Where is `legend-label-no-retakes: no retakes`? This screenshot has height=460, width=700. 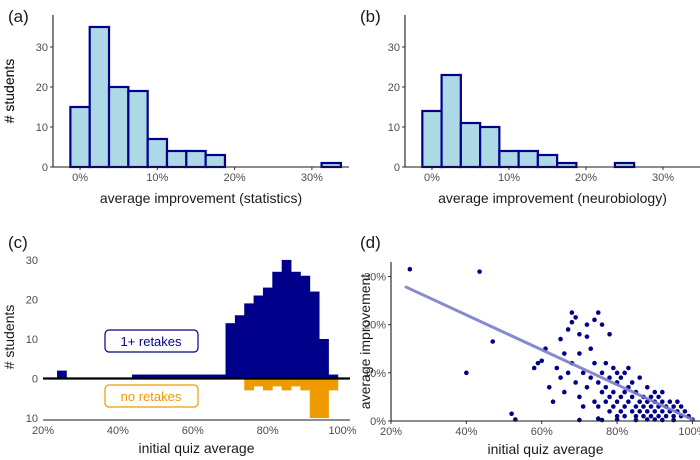
legend-label-no-retakes: no retakes is located at coordinates (151, 396).